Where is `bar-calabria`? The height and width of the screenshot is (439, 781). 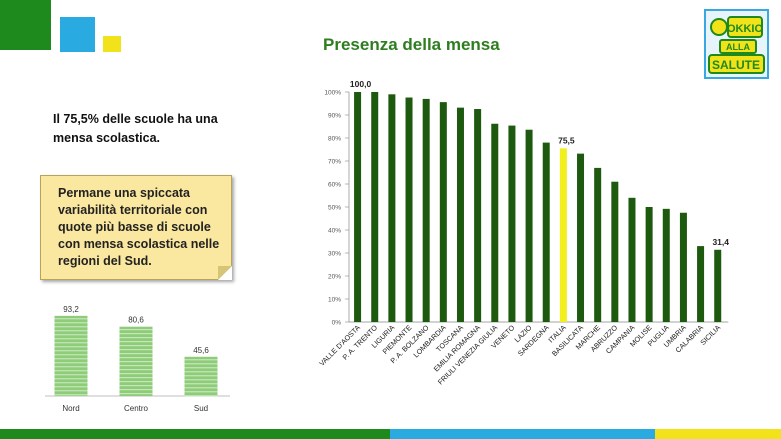 bar-calabria is located at coordinates (701, 284).